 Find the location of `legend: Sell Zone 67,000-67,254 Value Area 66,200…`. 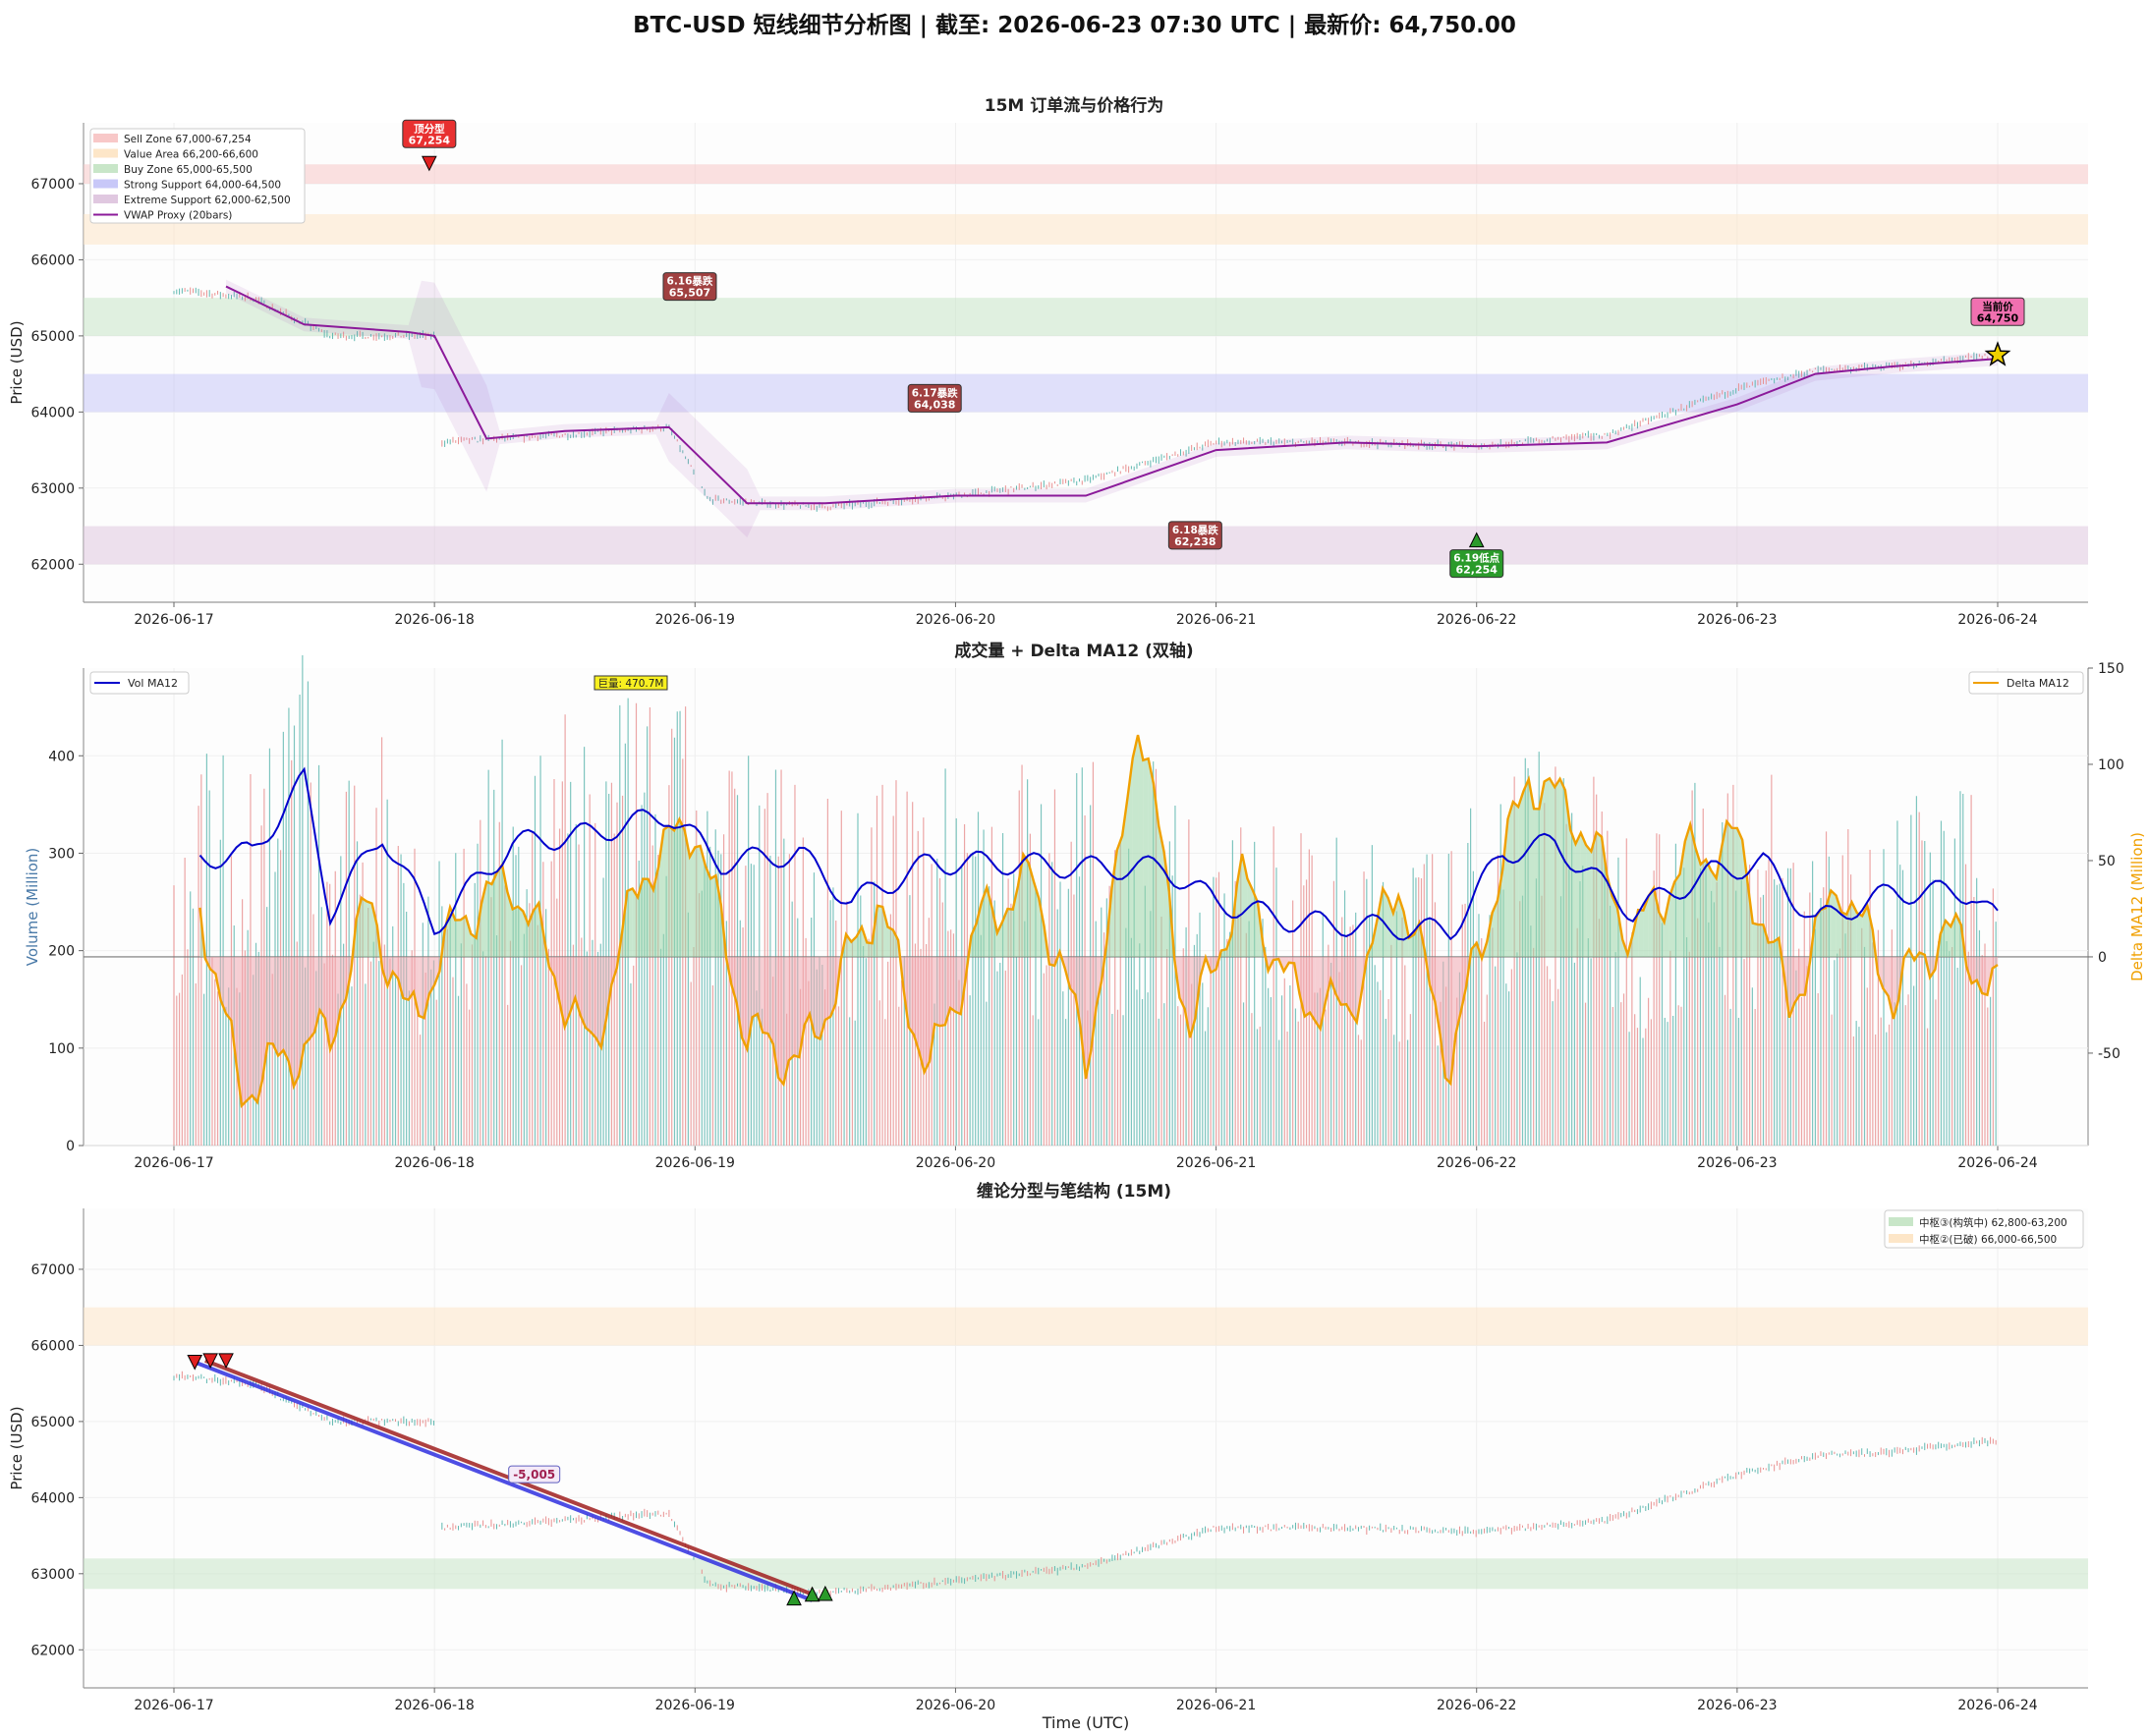

legend: Sell Zone 67,000-67,254 Value Area 66,200… is located at coordinates (197, 176).